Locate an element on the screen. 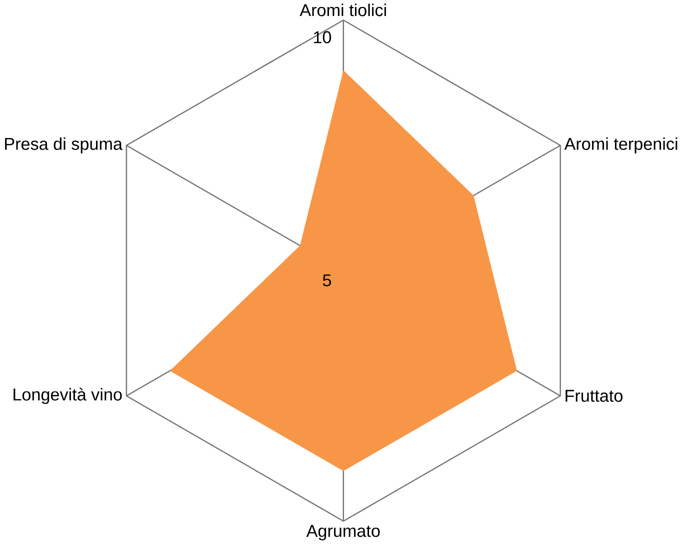 The width and height of the screenshot is (682, 544). spoke-label: Agrumato is located at coordinates (343, 532).